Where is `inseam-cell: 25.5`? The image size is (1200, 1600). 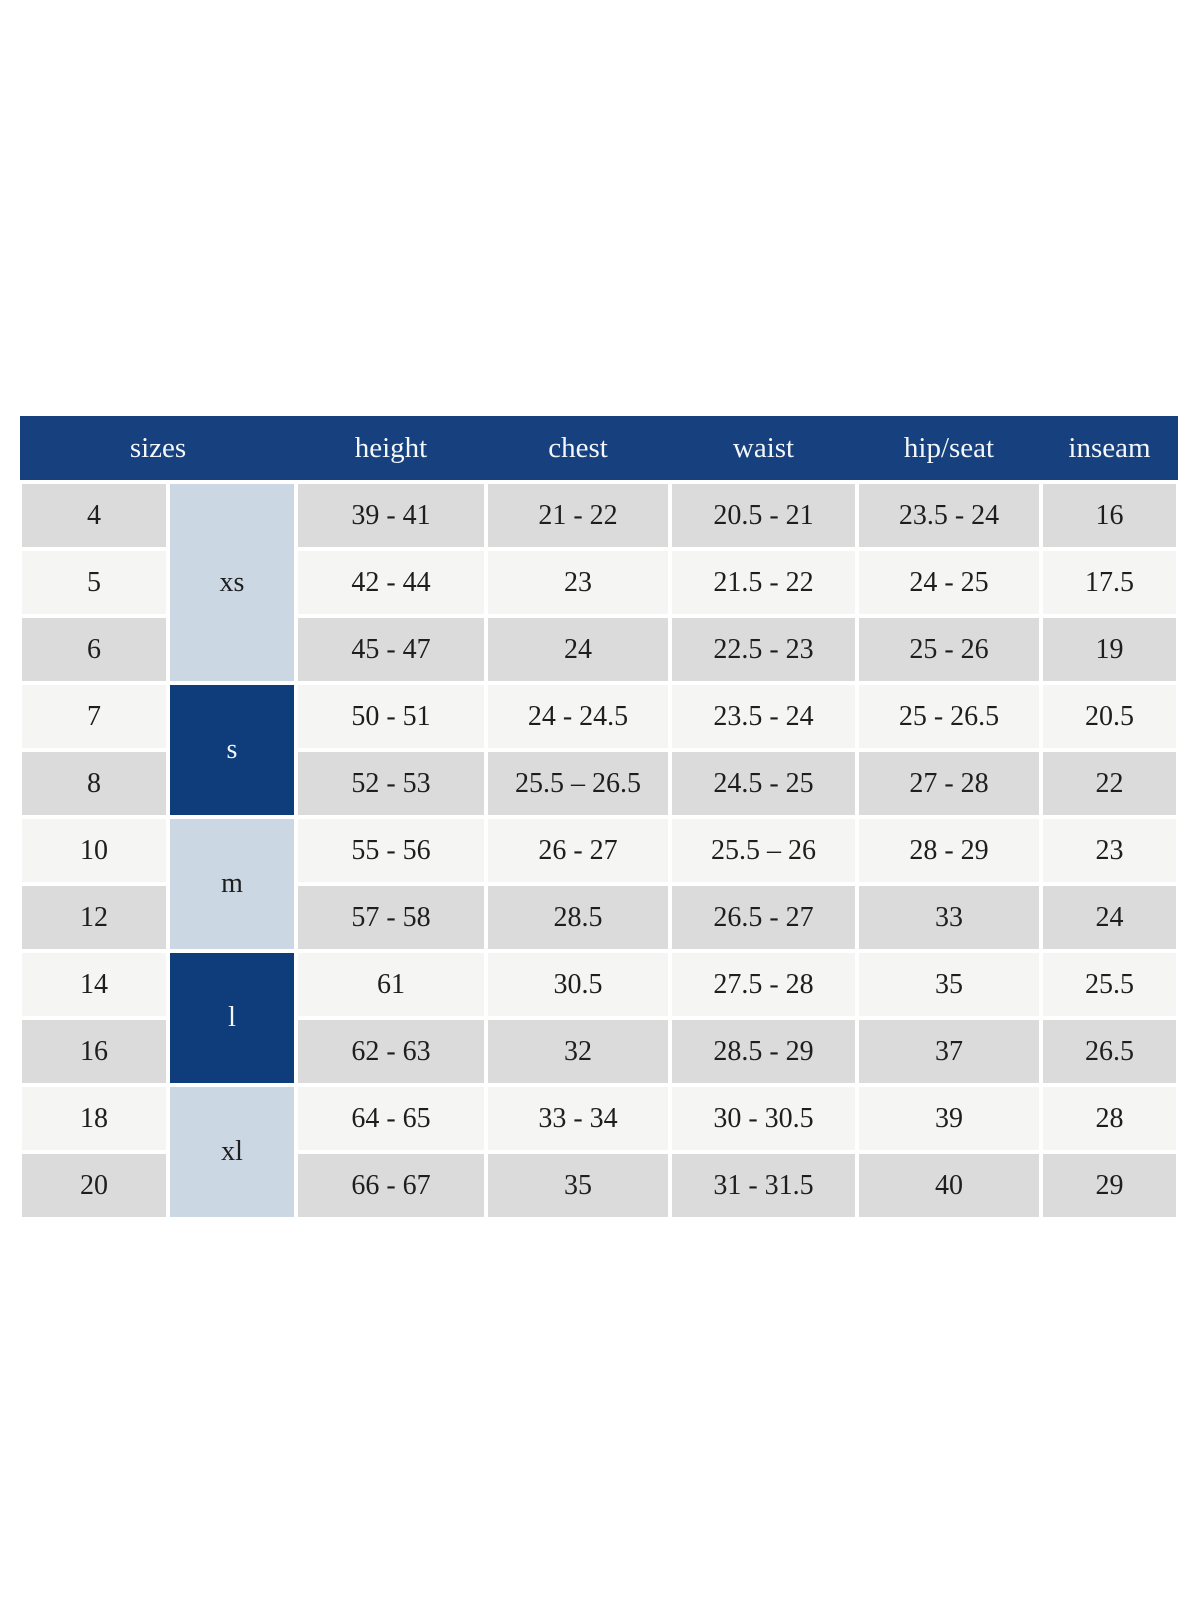 inseam-cell: 25.5 is located at coordinates (1109, 984).